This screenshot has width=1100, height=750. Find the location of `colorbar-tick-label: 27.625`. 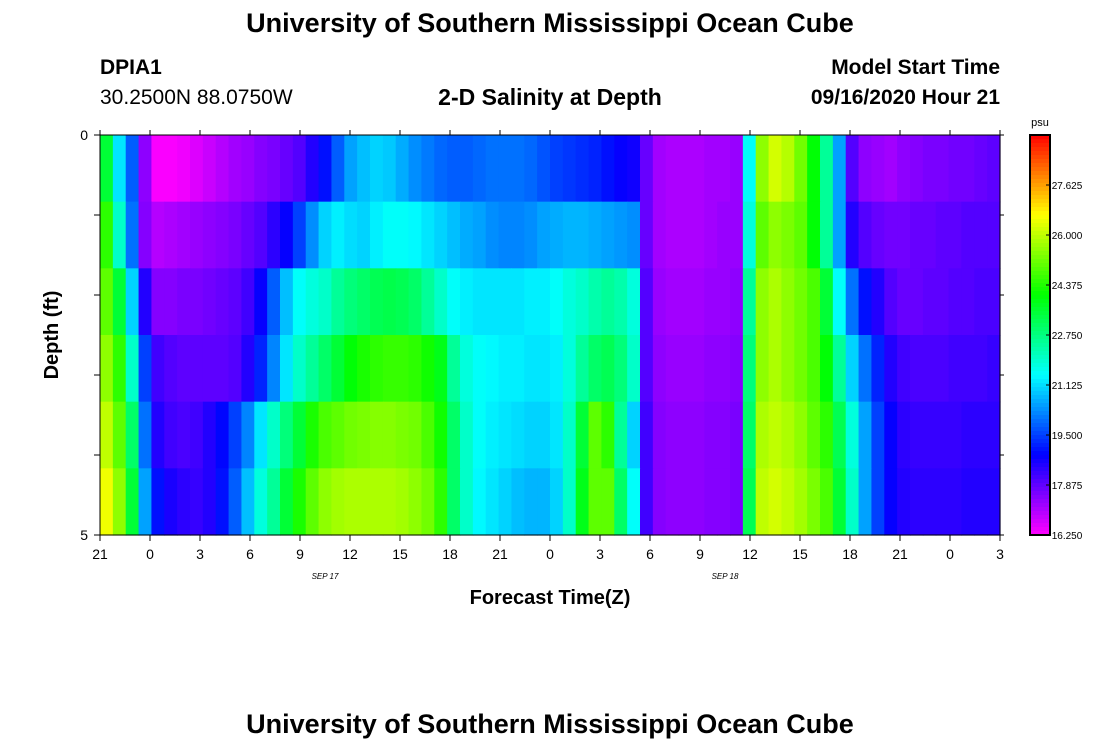

colorbar-tick-label: 27.625 is located at coordinates (1067, 186).